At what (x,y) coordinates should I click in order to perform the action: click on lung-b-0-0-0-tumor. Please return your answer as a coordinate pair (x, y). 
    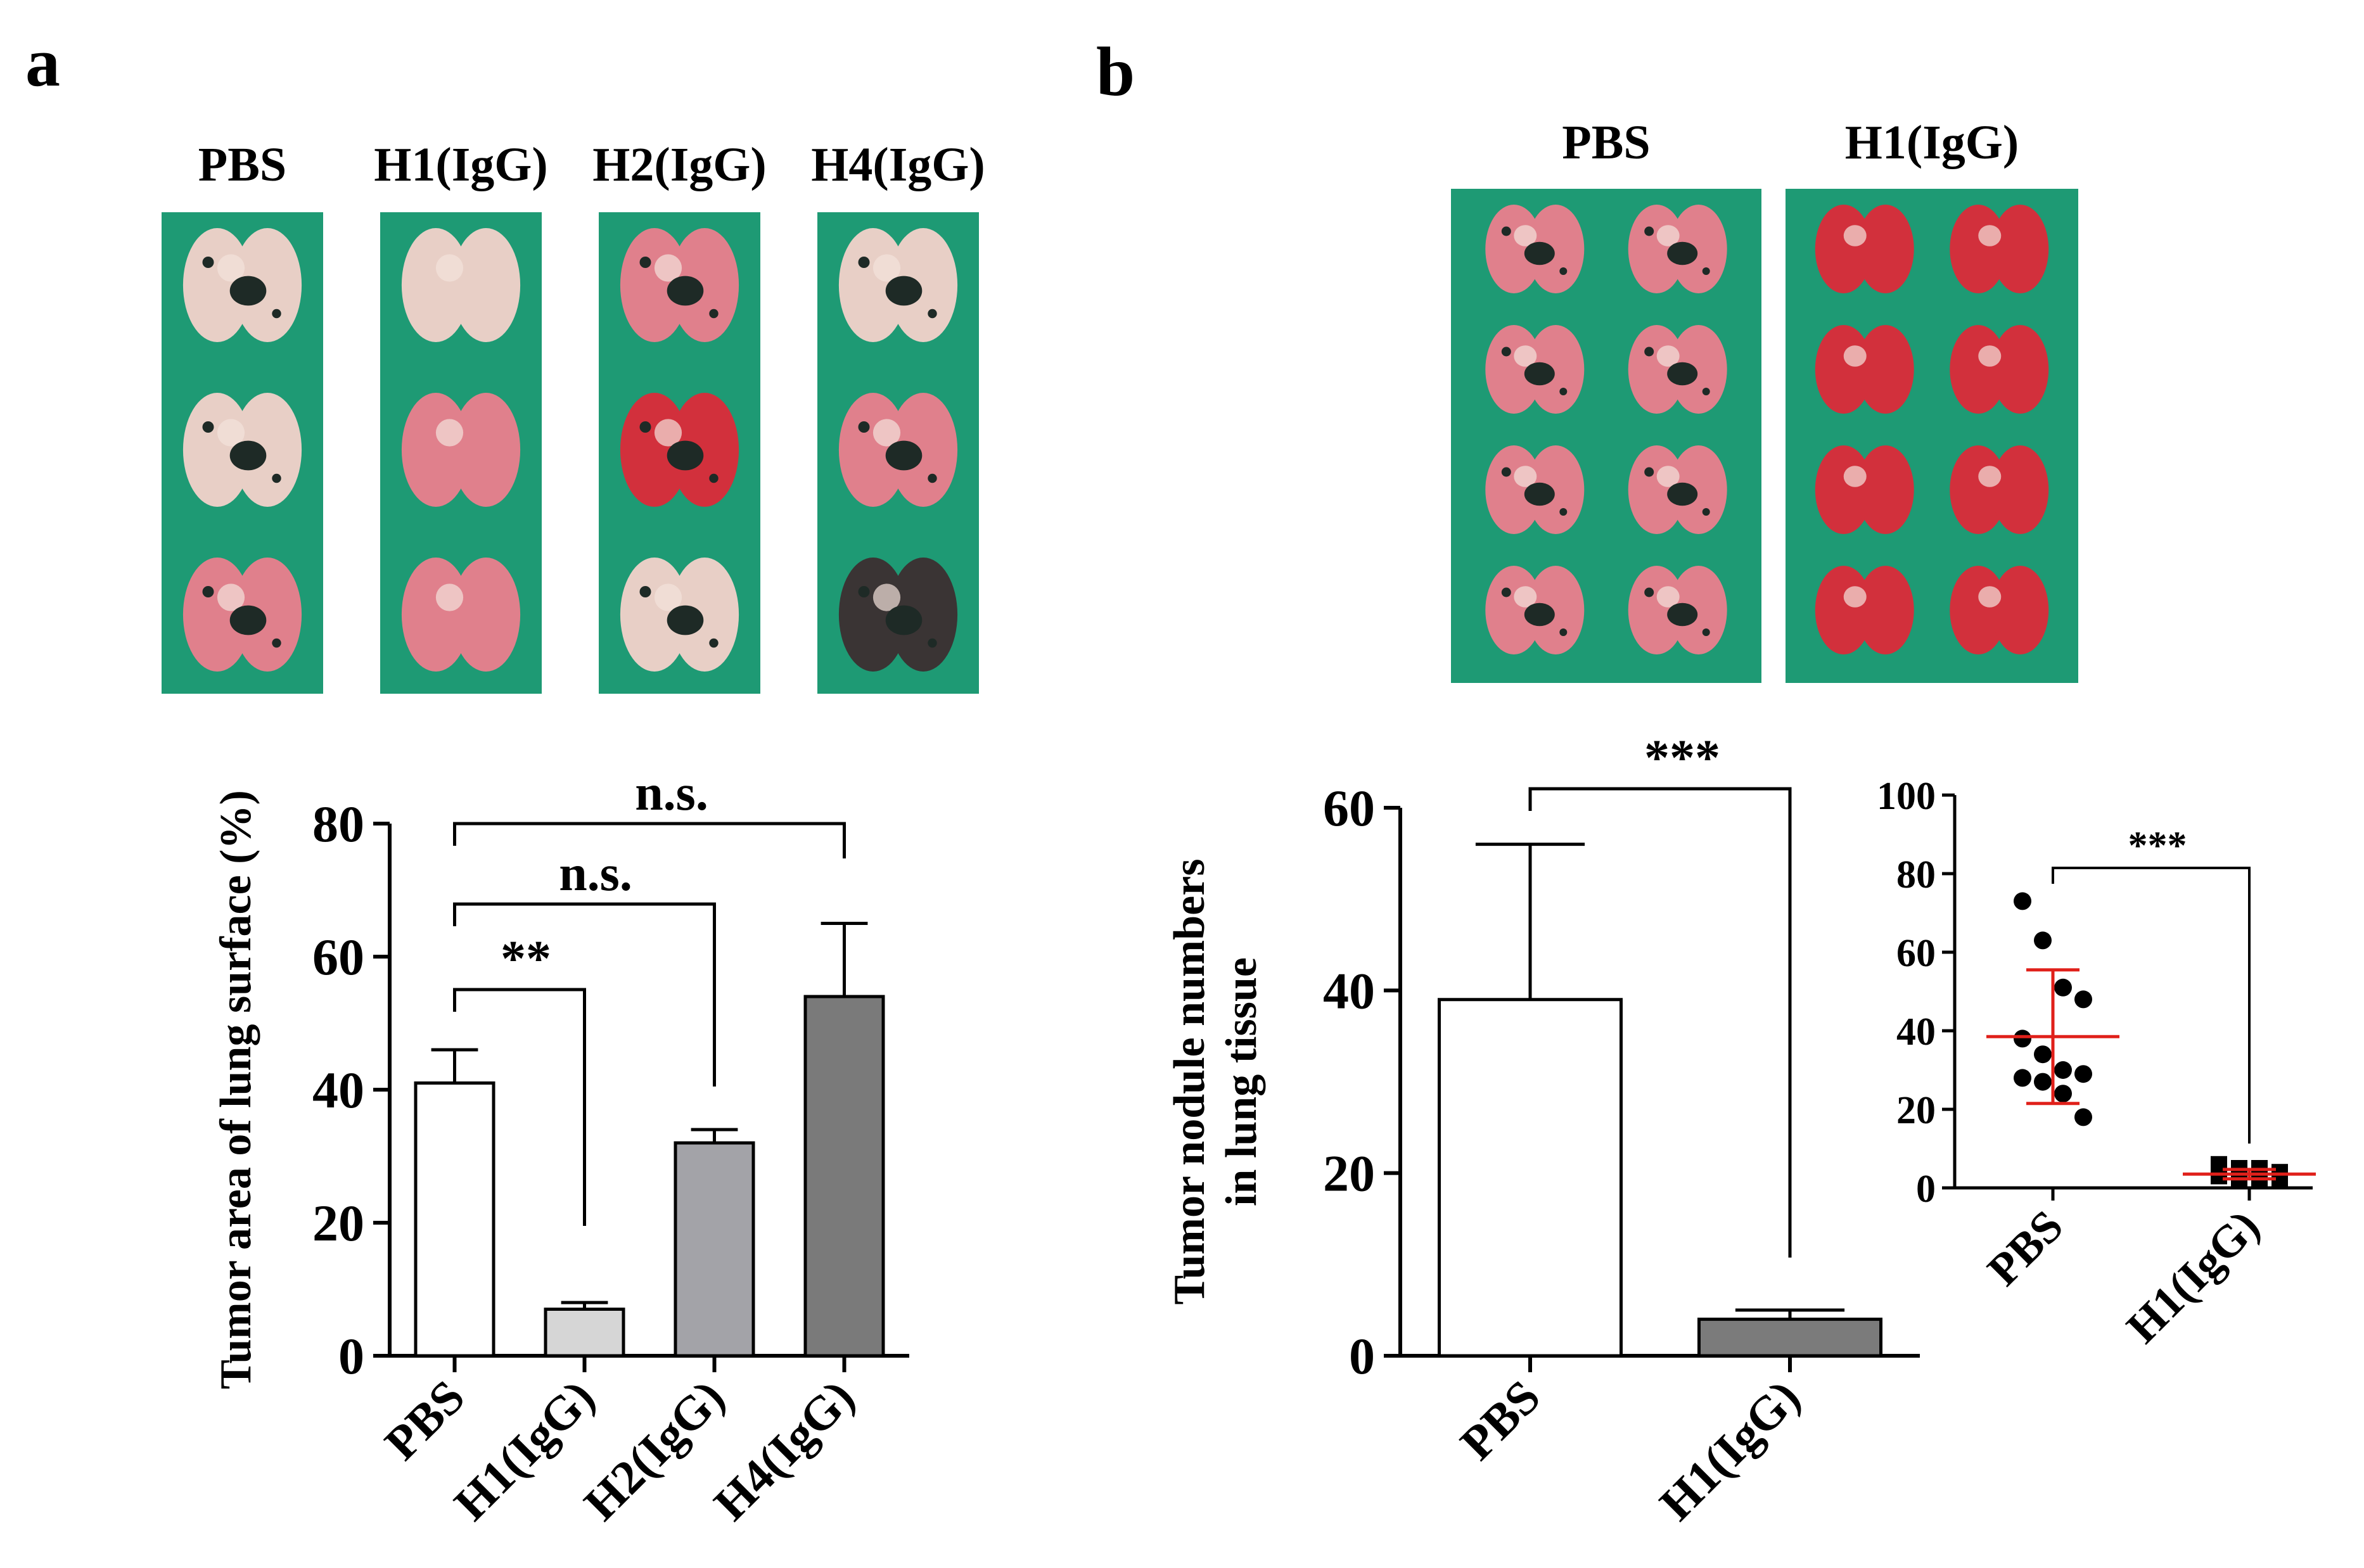
    Looking at the image, I should click on (1539, 253).